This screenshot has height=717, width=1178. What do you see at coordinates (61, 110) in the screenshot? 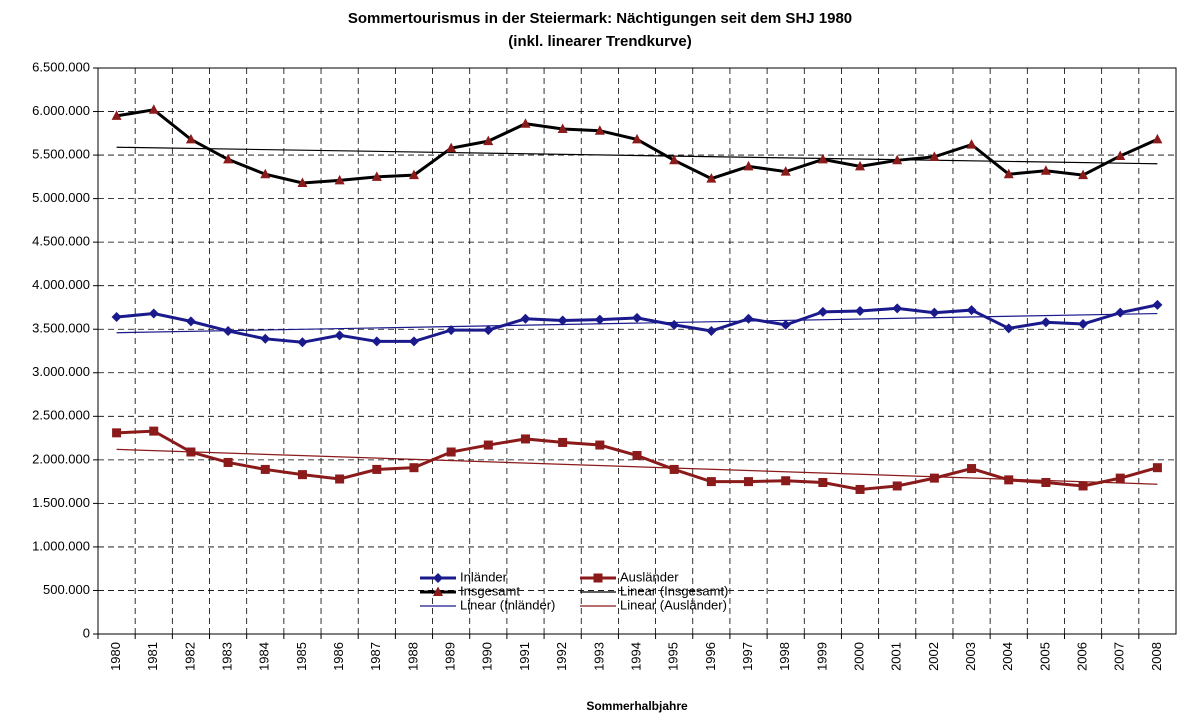
I see `y-tick-label: 6.000.000` at bounding box center [61, 110].